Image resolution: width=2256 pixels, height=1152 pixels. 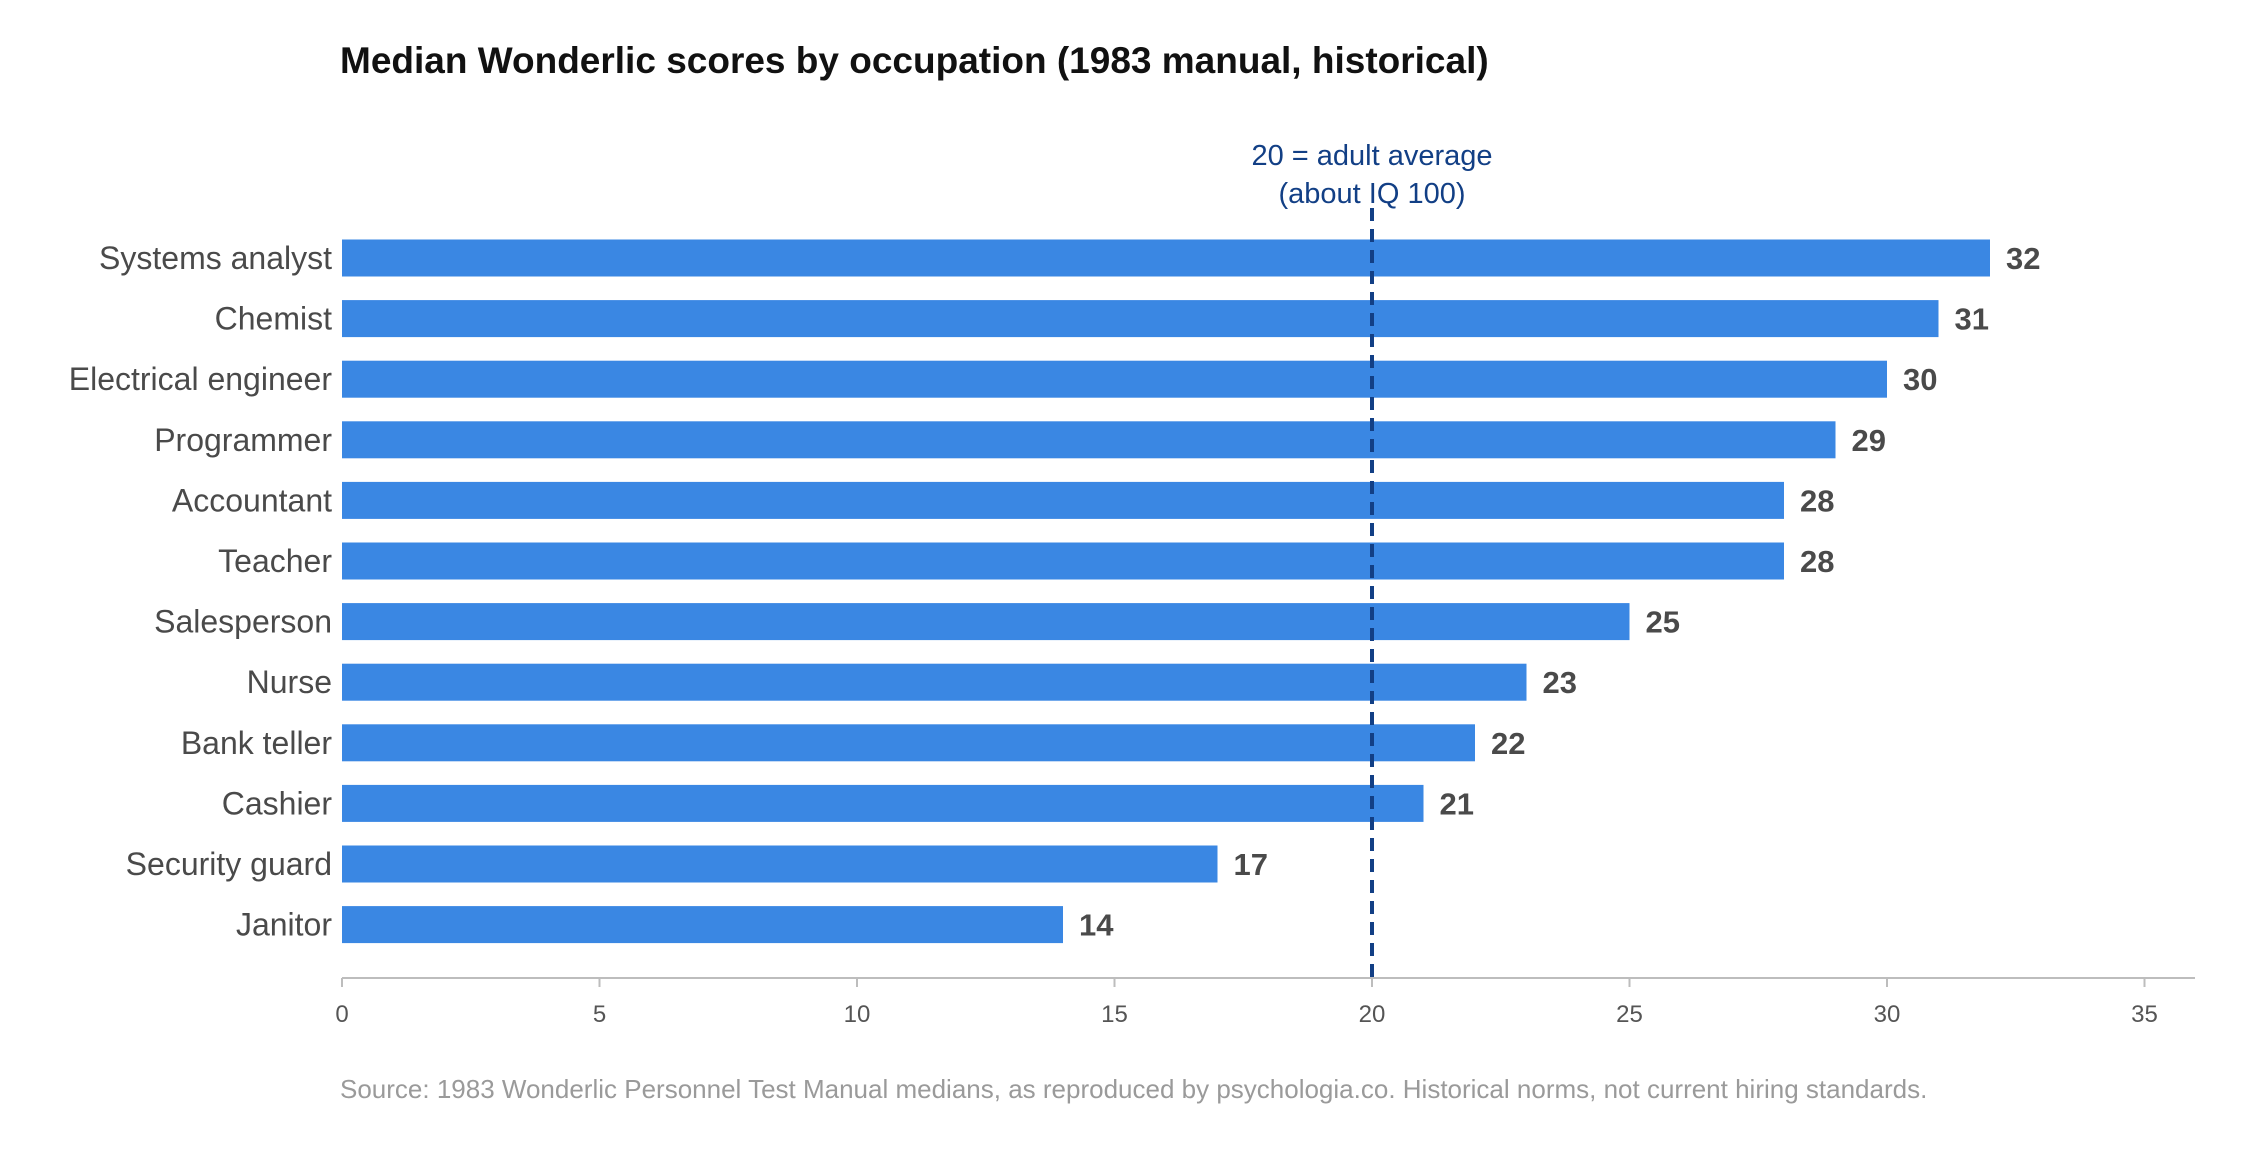 I want to click on x-tick-label: 0, so click(x=341, y=1014).